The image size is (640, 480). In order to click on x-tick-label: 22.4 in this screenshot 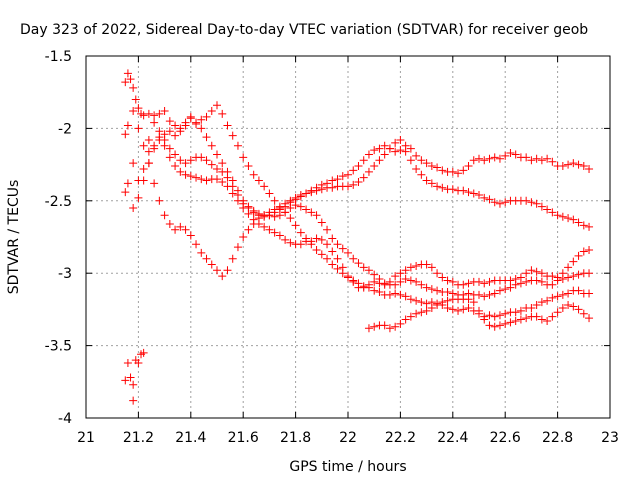, I will do `click(452, 438)`.